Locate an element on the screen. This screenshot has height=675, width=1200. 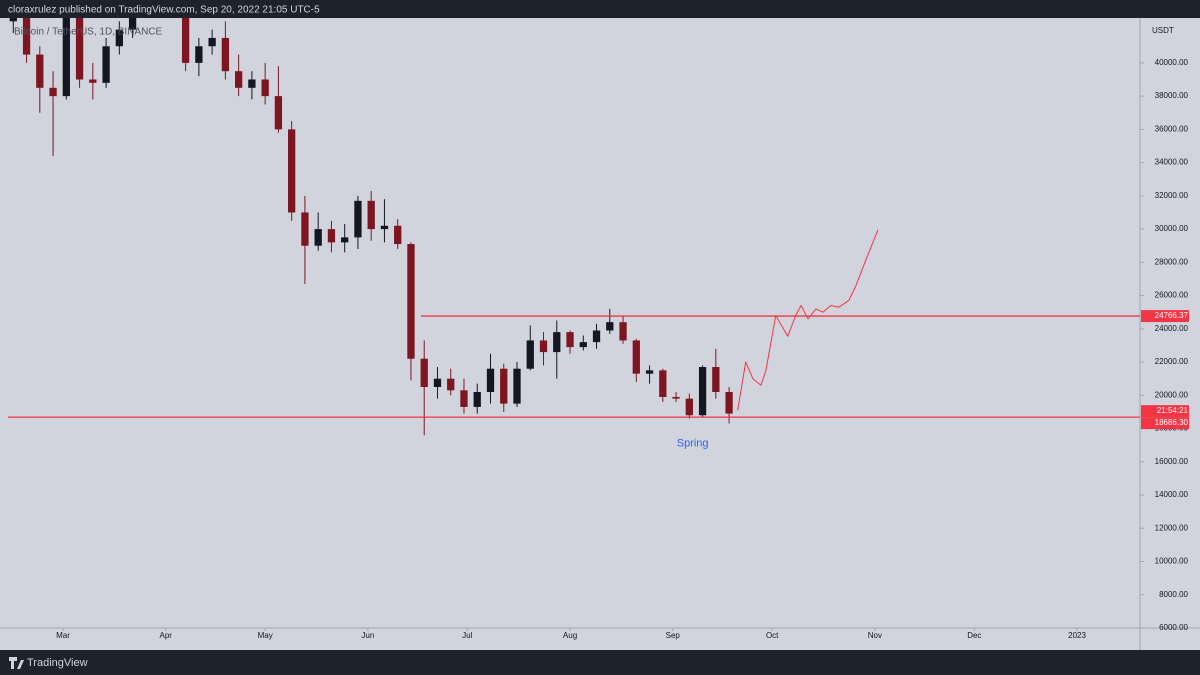
x-tick-label: Jun is located at coordinates (367, 635).